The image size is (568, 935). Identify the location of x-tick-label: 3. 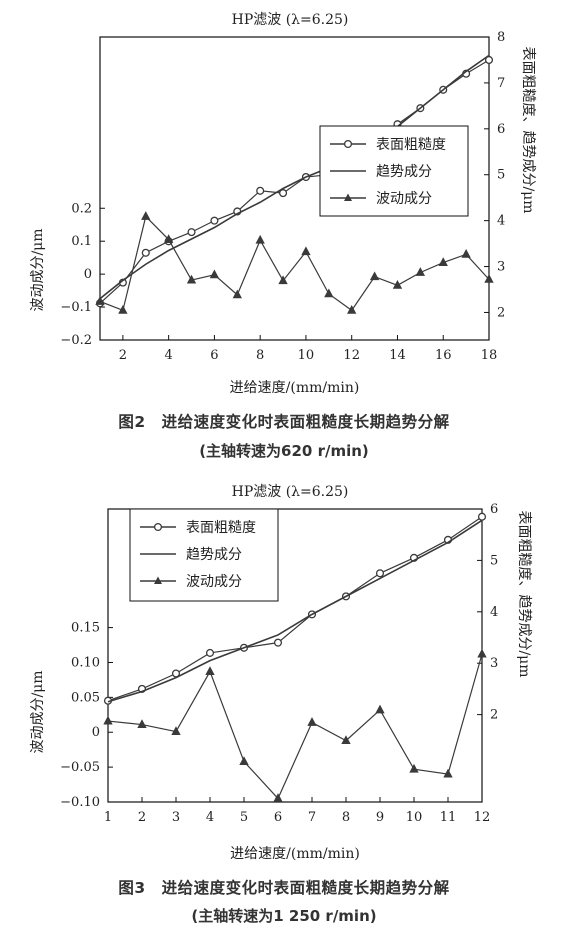
(176, 817).